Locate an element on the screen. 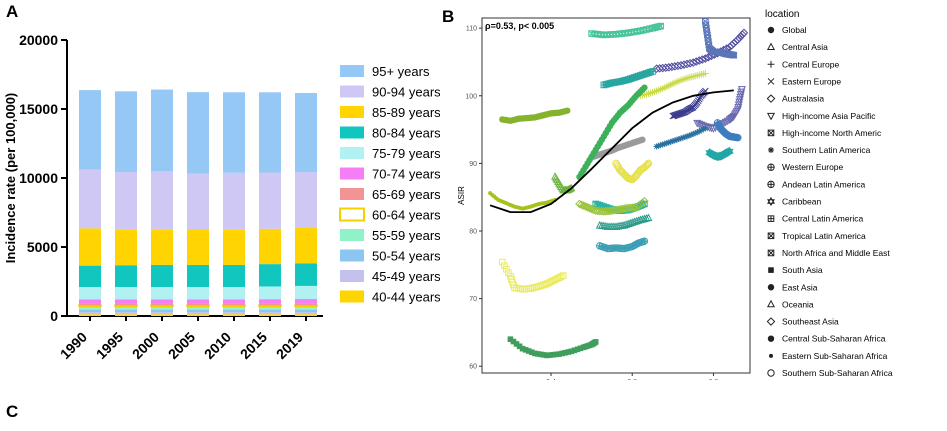 This screenshot has width=947, height=431. x-tick-label: 0.4 is located at coordinates (551, 379).